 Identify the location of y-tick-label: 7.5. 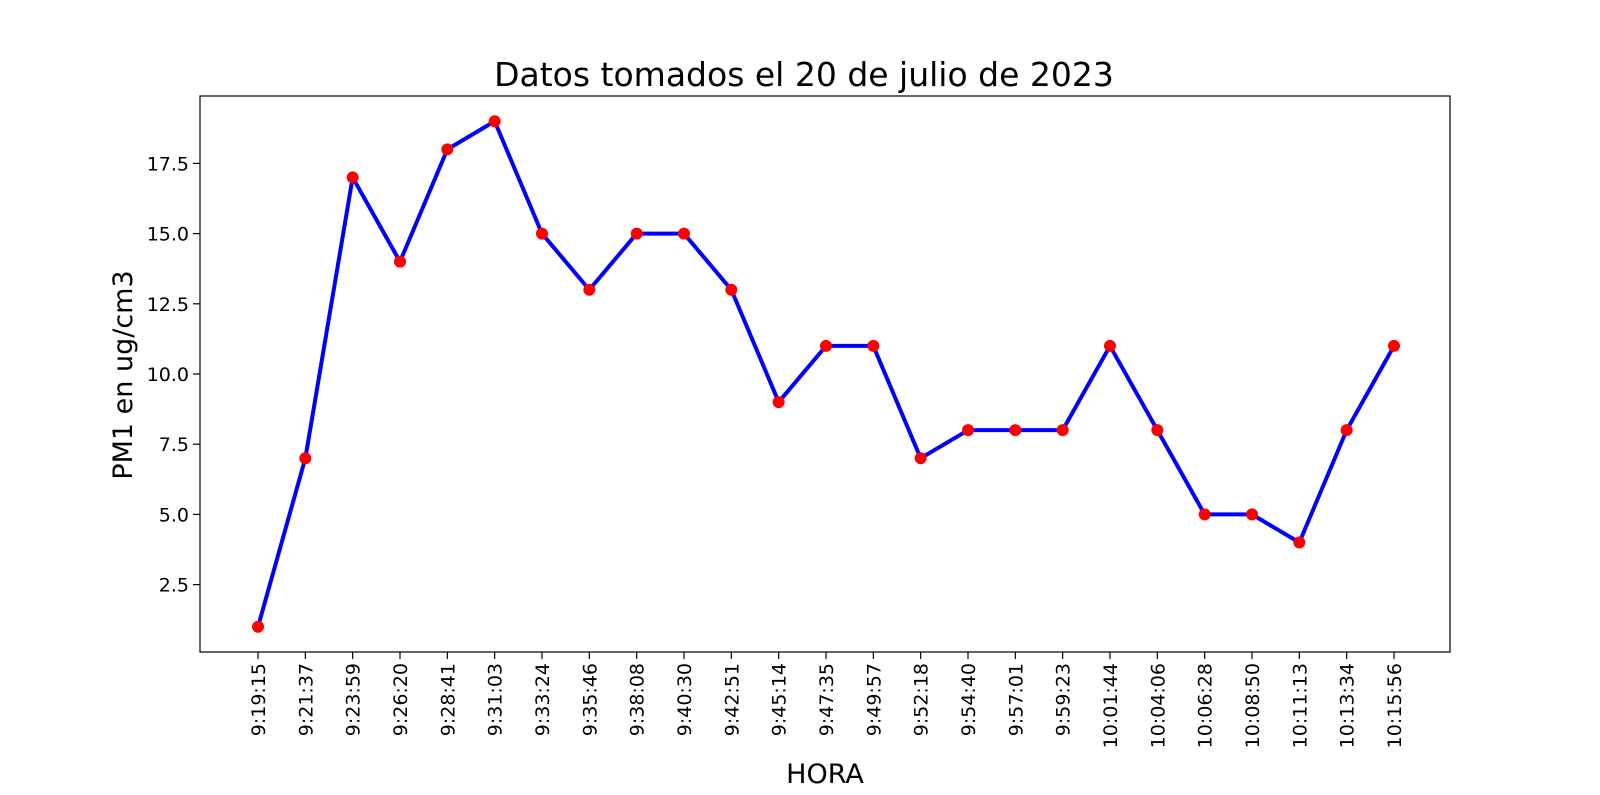
(174, 445).